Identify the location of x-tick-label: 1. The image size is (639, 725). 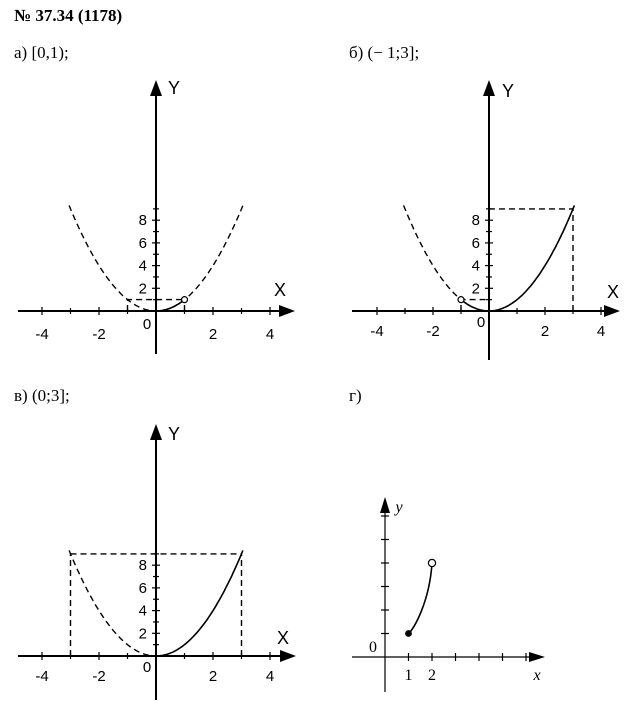
(409, 675).